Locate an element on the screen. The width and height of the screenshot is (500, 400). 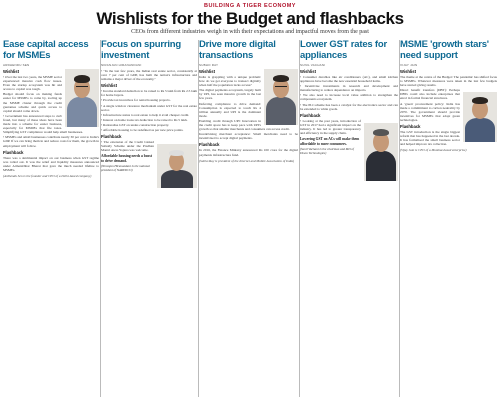
article-byline: VIJAY JAIN is located at coordinates (409, 65).